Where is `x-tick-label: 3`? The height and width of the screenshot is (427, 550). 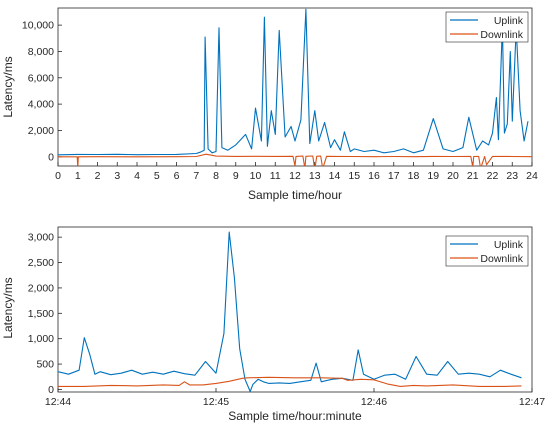 x-tick-label: 3 is located at coordinates (117, 176).